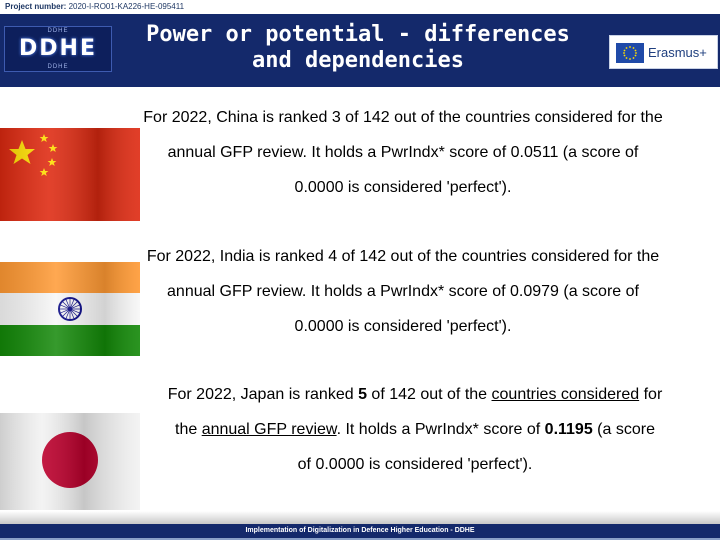 The width and height of the screenshot is (720, 540). Describe the element at coordinates (358, 60) in the screenshot. I see `slide-title-line2: and dependencies` at that location.